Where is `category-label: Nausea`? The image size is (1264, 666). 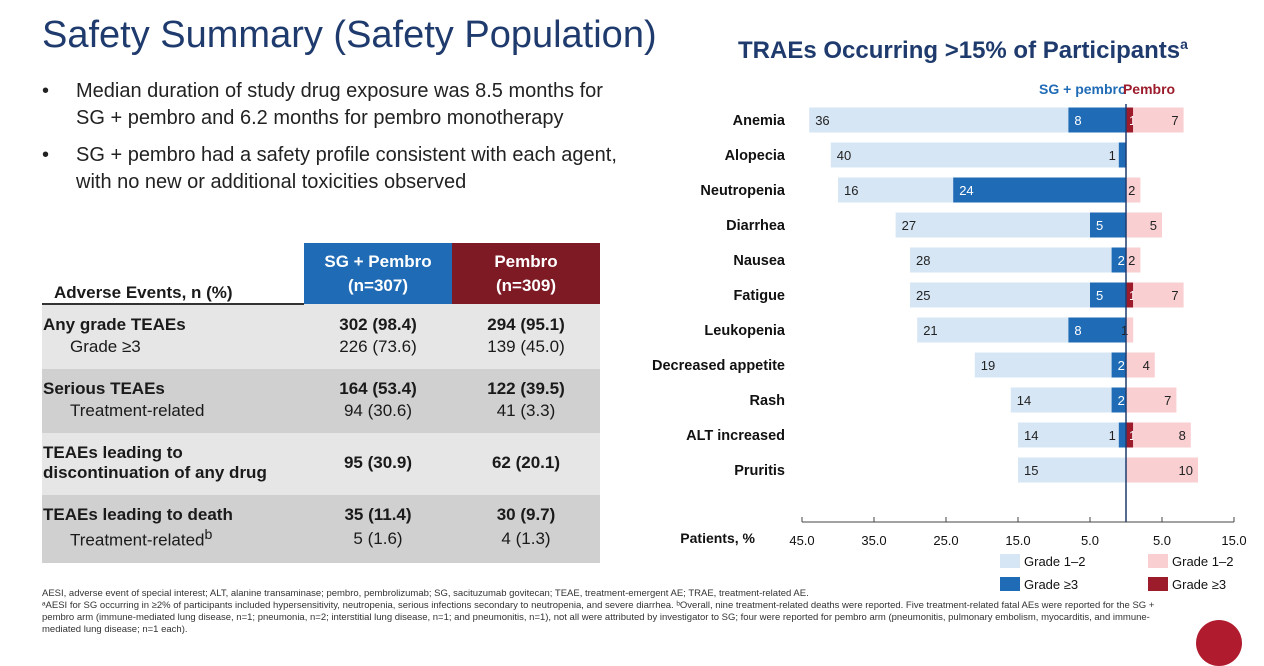 category-label: Nausea is located at coordinates (759, 261).